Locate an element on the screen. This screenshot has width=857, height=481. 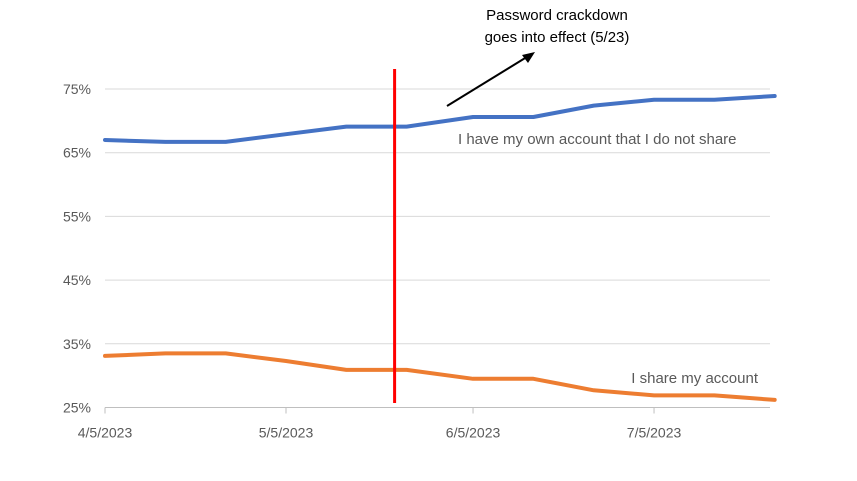
series-line-own-account is located at coordinates (440, 119).